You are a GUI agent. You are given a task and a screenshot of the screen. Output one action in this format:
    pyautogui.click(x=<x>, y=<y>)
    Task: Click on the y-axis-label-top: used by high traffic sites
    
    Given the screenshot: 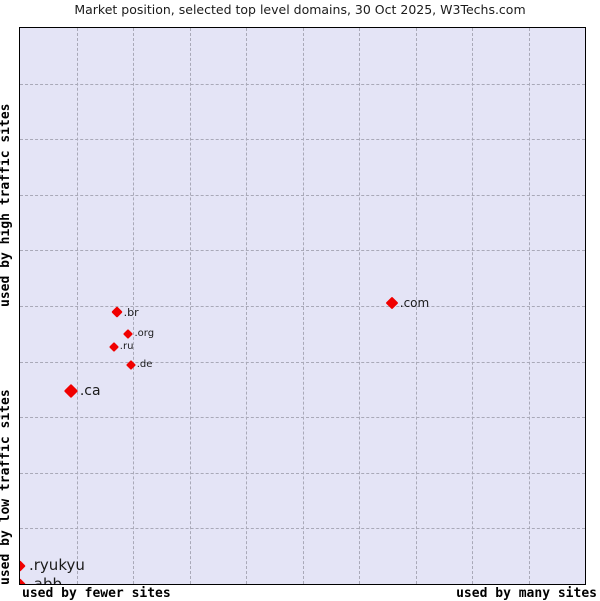 What is the action you would take?
    pyautogui.click(x=8, y=167)
    